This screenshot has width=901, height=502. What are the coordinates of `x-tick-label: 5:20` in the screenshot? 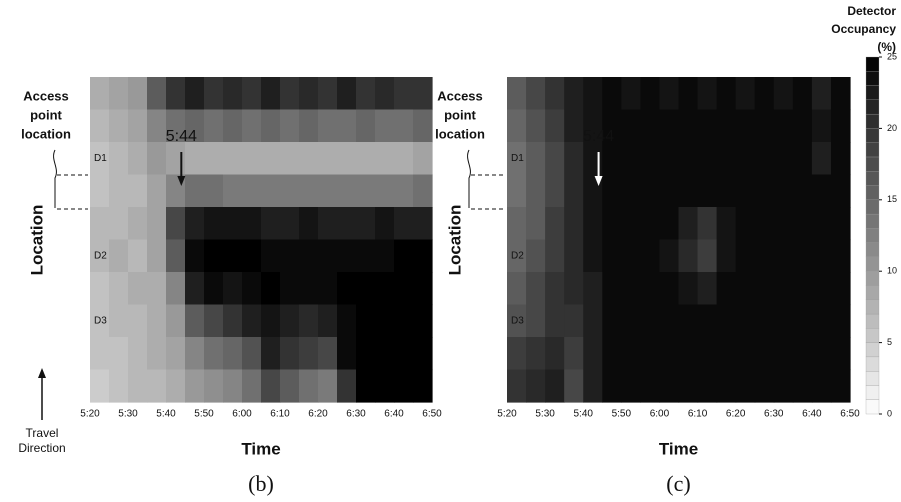 It's located at (507, 414).